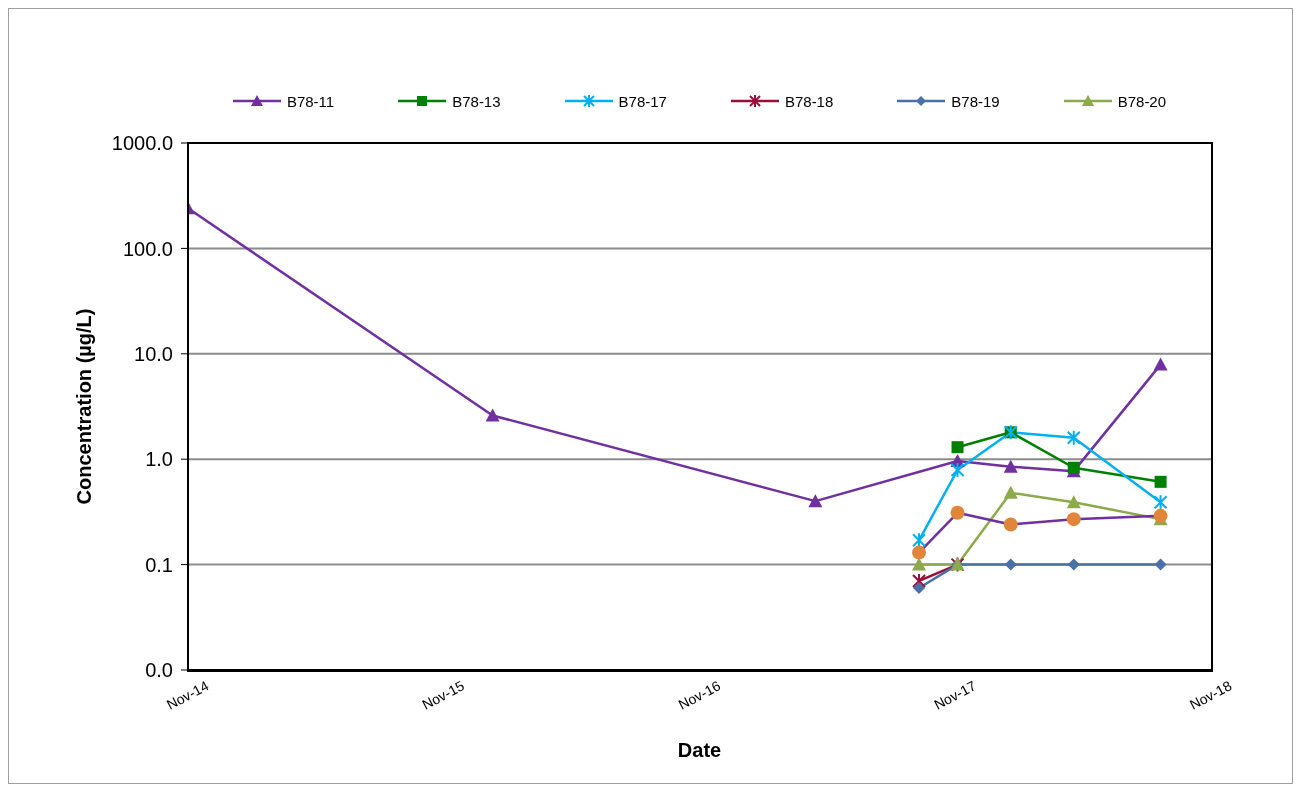 This screenshot has height=792, width=1301. I want to click on legend-label: B78-17, so click(642, 101).